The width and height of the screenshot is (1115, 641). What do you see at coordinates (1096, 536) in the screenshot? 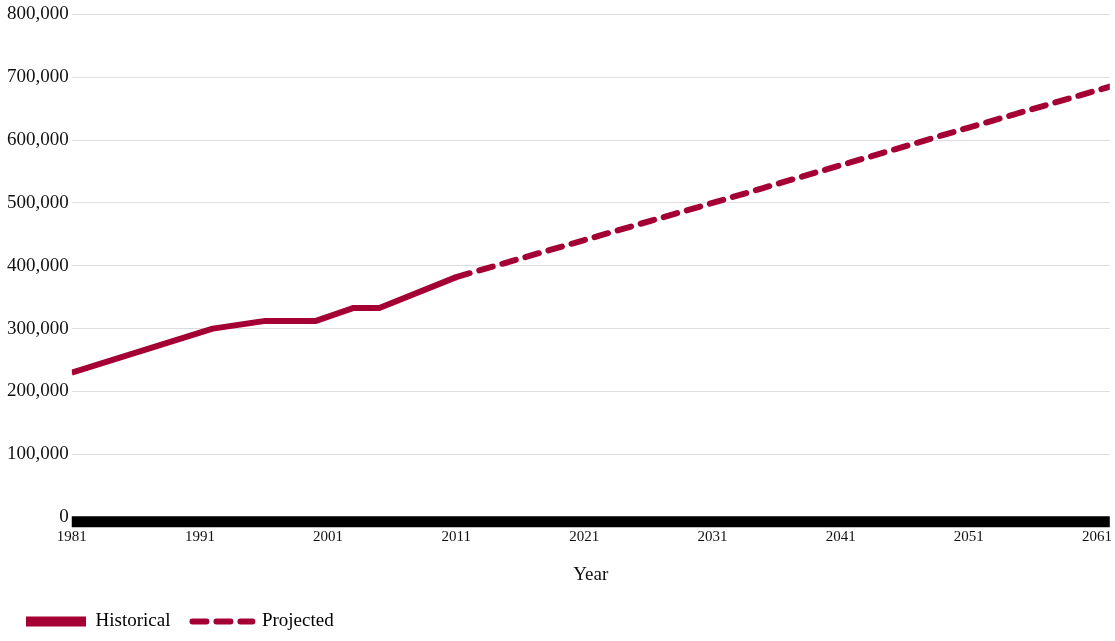
I see `x-tick-label: 2061` at bounding box center [1096, 536].